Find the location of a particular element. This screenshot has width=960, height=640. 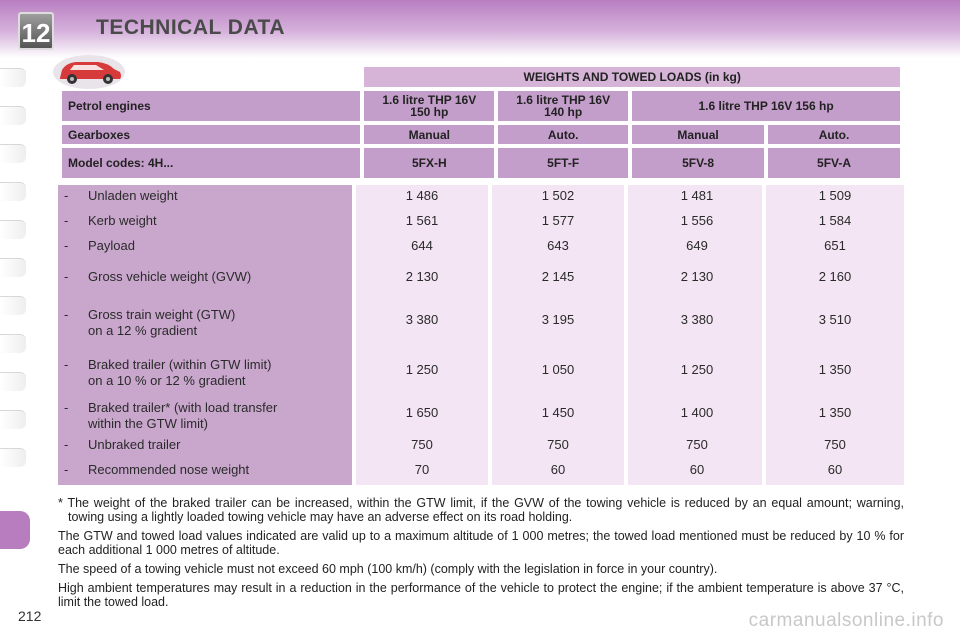

header-band is located at coordinates (480, 29).